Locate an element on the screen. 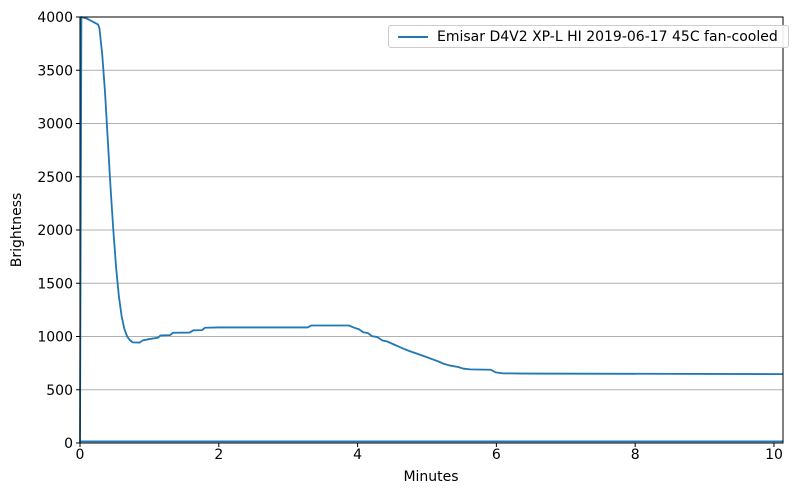  x-tick-label: 6 is located at coordinates (496, 455).